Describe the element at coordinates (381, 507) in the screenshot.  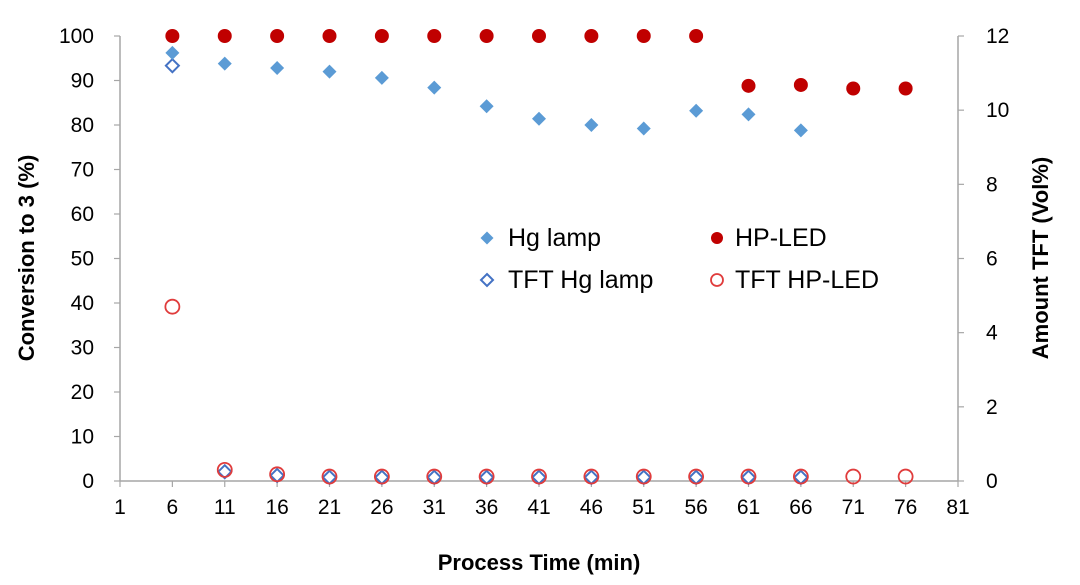
I see `x-tick-label: 26` at that location.